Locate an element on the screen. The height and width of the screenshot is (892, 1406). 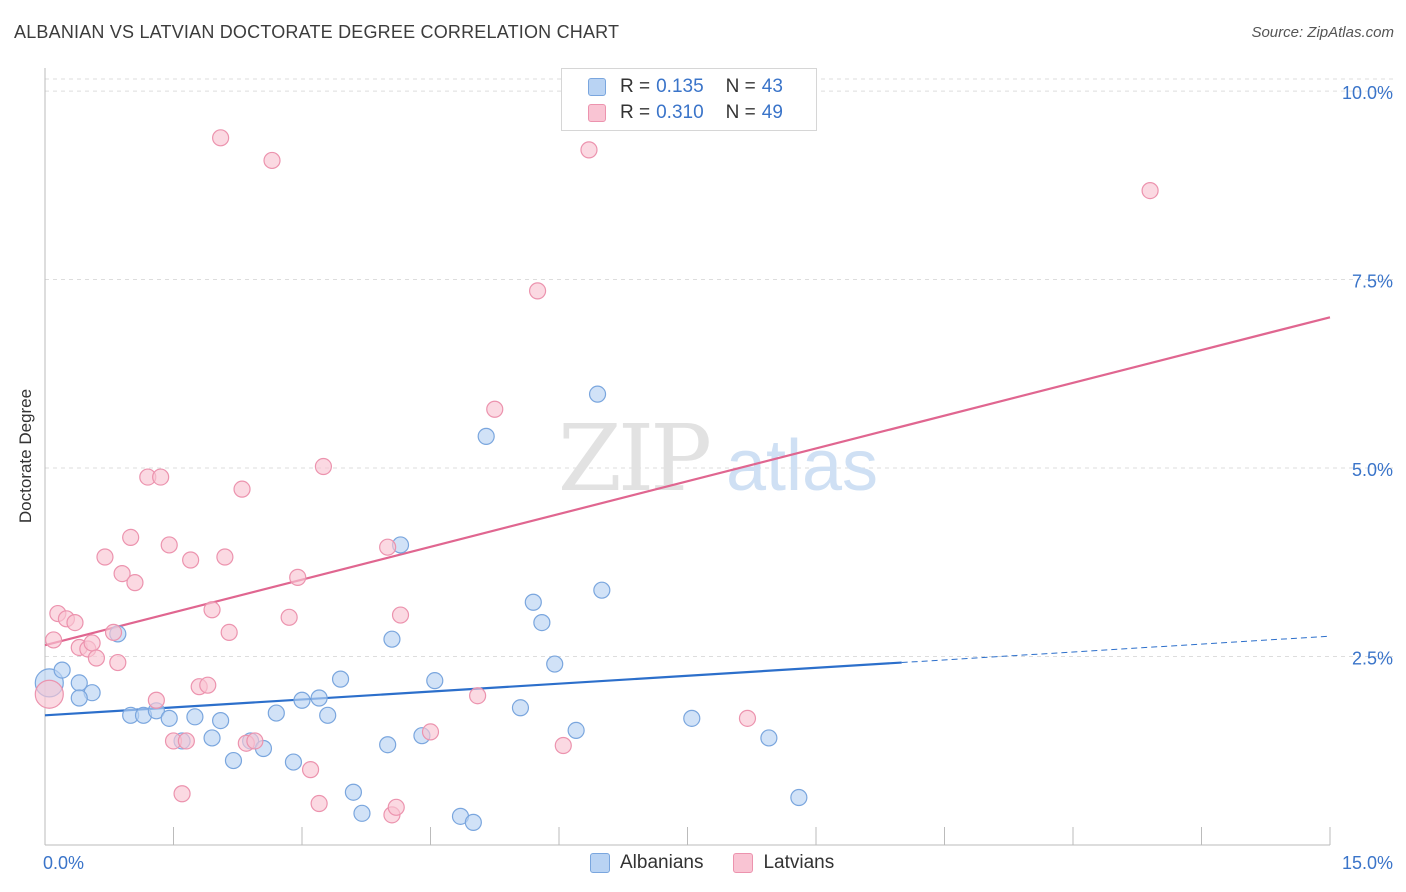
legend-item-albanians: Albanians is located at coordinates (646, 863).